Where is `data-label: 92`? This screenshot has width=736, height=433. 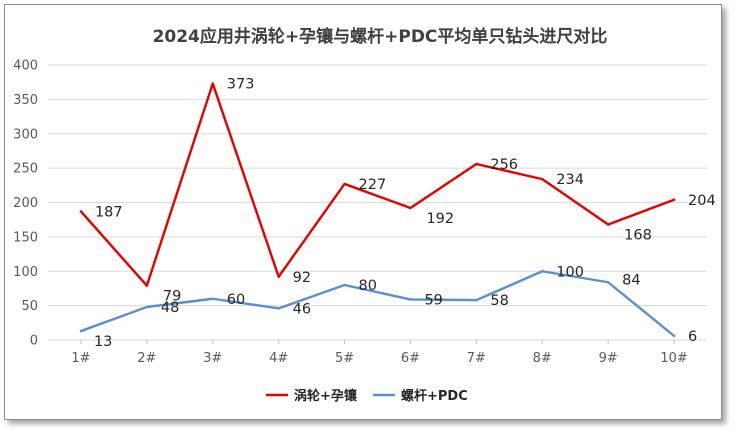 data-label: 92 is located at coordinates (302, 278).